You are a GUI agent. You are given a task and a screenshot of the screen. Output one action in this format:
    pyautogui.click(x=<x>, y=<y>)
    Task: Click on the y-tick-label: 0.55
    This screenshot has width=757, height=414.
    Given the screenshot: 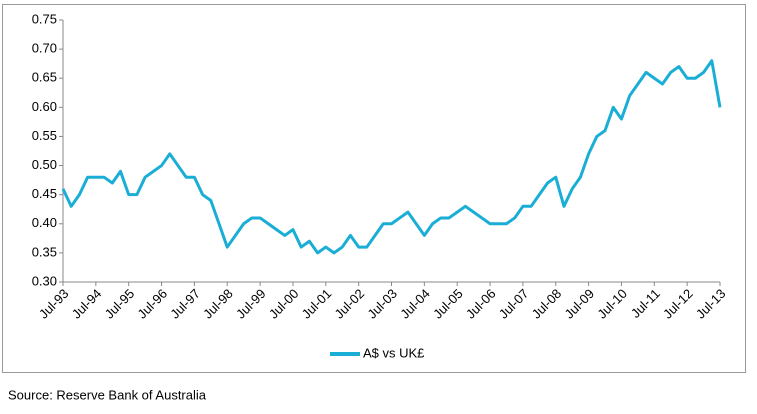 What is the action you would take?
    pyautogui.click(x=44, y=135)
    